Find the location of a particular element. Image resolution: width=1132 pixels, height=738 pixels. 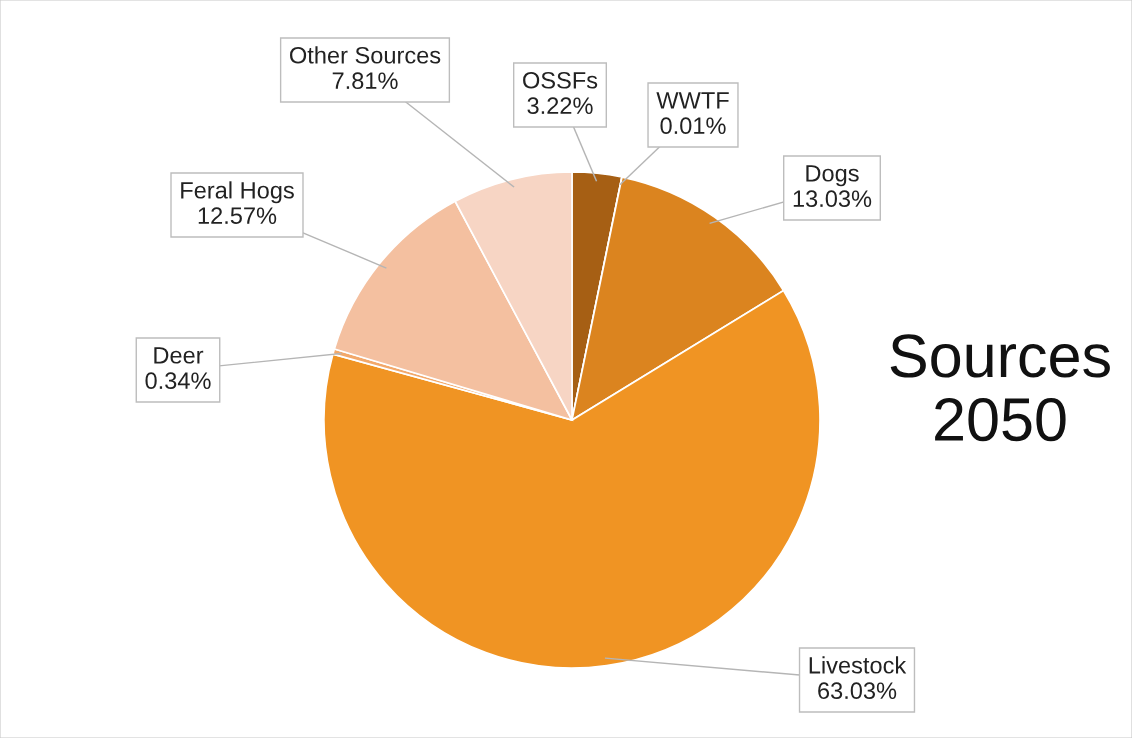

slice-label: Livestock is located at coordinates (858, 665).